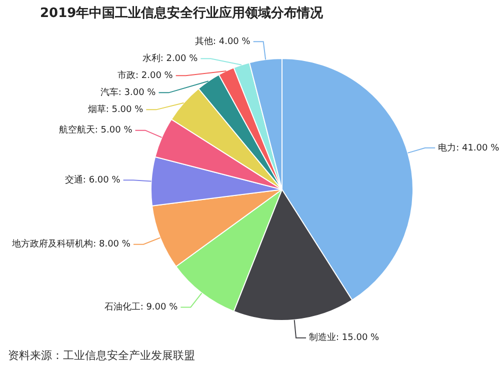 The image size is (499, 375). Describe the element at coordinates (101, 355) in the screenshot. I see `text: 资料来源：工业信息安全产业发展联盟` at that location.